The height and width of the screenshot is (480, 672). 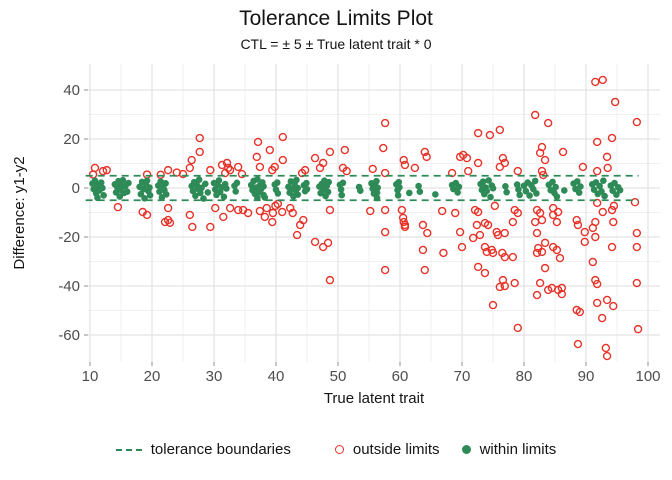 What do you see at coordinates (90, 376) in the screenshot?
I see `svg-text: 10` at bounding box center [90, 376].